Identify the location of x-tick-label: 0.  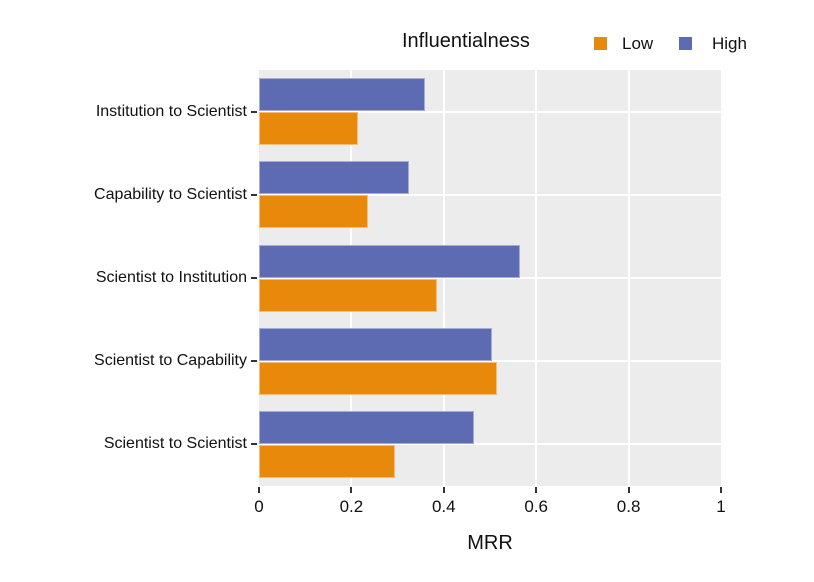
(259, 506).